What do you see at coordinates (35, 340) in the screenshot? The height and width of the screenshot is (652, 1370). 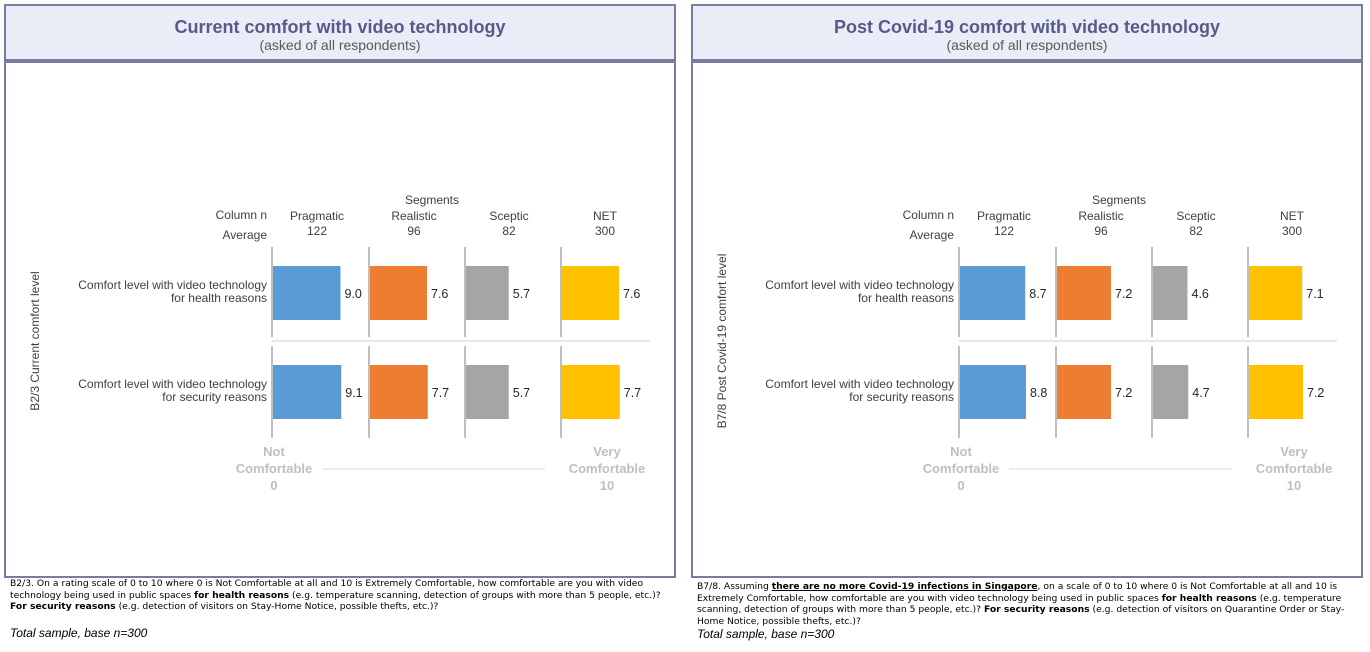 I see `y-axis-label: B2/3 Current comfort level` at bounding box center [35, 340].